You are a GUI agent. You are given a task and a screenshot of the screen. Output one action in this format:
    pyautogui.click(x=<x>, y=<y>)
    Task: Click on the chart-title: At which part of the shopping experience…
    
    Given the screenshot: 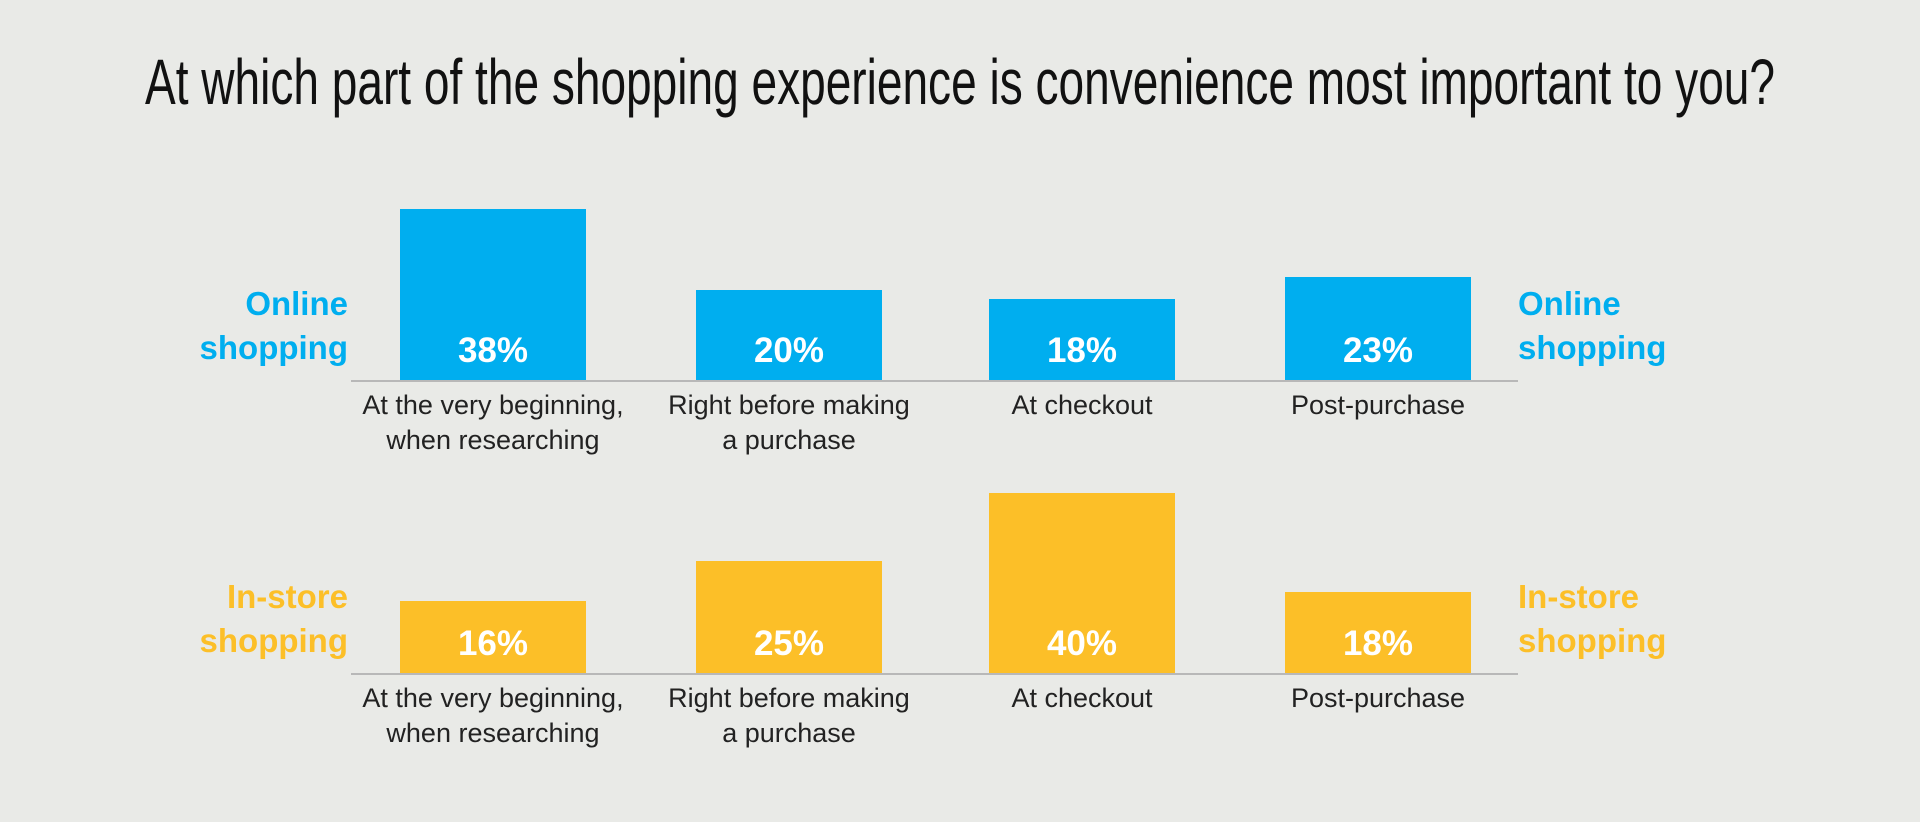 What is the action you would take?
    pyautogui.click(x=960, y=82)
    